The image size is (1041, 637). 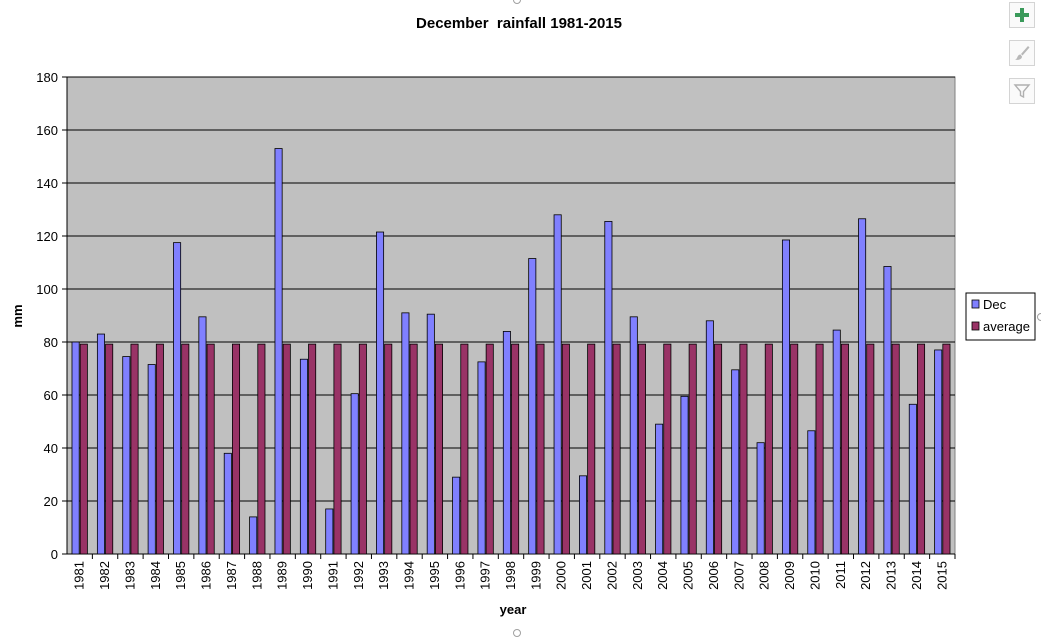 What do you see at coordinates (1000, 316) in the screenshot?
I see `legend: Dec average` at bounding box center [1000, 316].